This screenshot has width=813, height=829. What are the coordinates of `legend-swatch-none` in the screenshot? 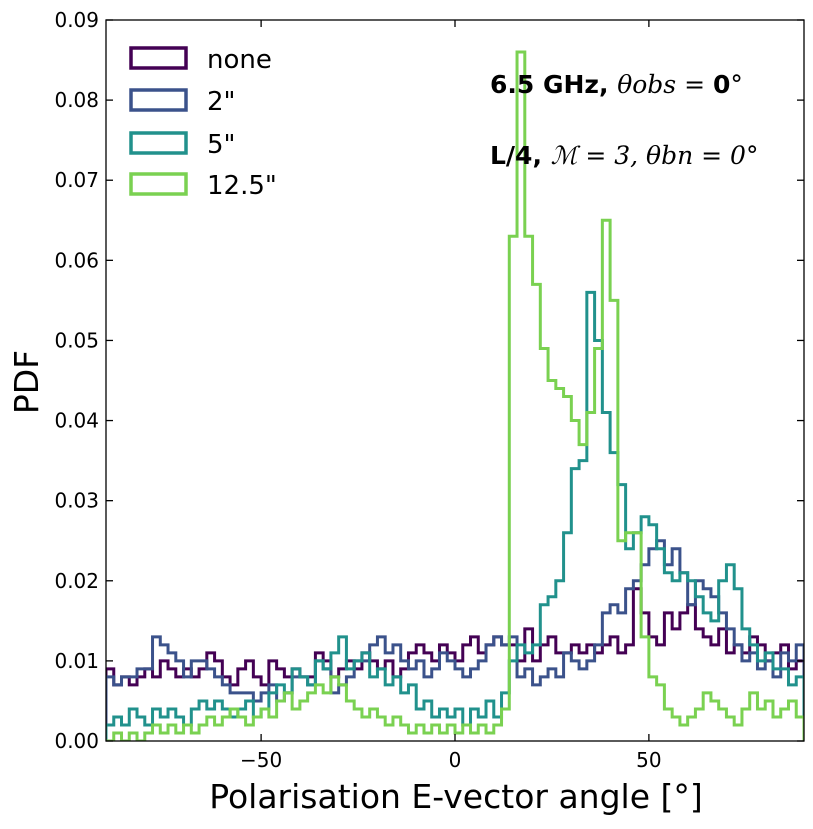 It's located at (158, 58).